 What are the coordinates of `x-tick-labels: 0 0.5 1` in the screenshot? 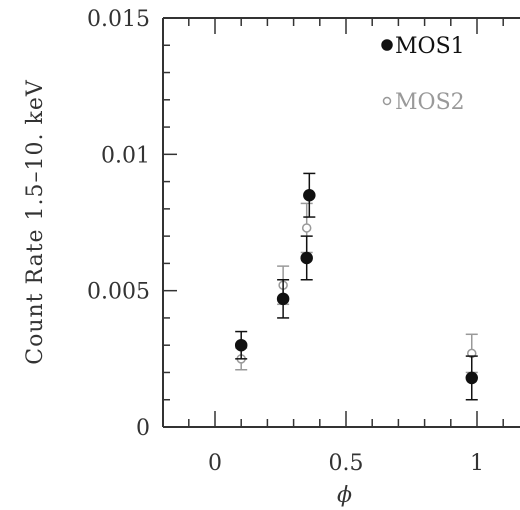 It's located at (346, 463).